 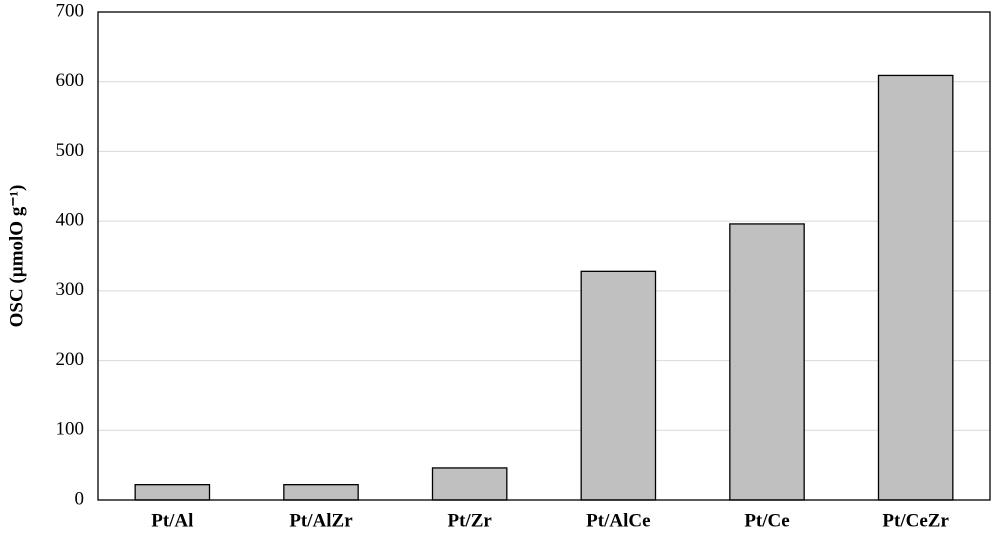 I want to click on y-axis-title: OSC (µmolO g⁻¹), so click(x=16, y=256).